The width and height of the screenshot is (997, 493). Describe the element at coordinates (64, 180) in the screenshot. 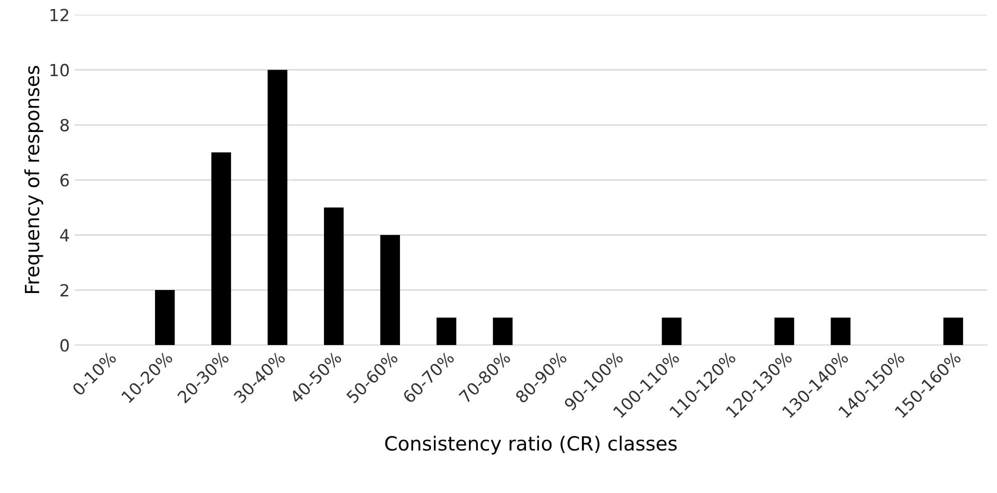

I see `y-tick-label: 6` at that location.